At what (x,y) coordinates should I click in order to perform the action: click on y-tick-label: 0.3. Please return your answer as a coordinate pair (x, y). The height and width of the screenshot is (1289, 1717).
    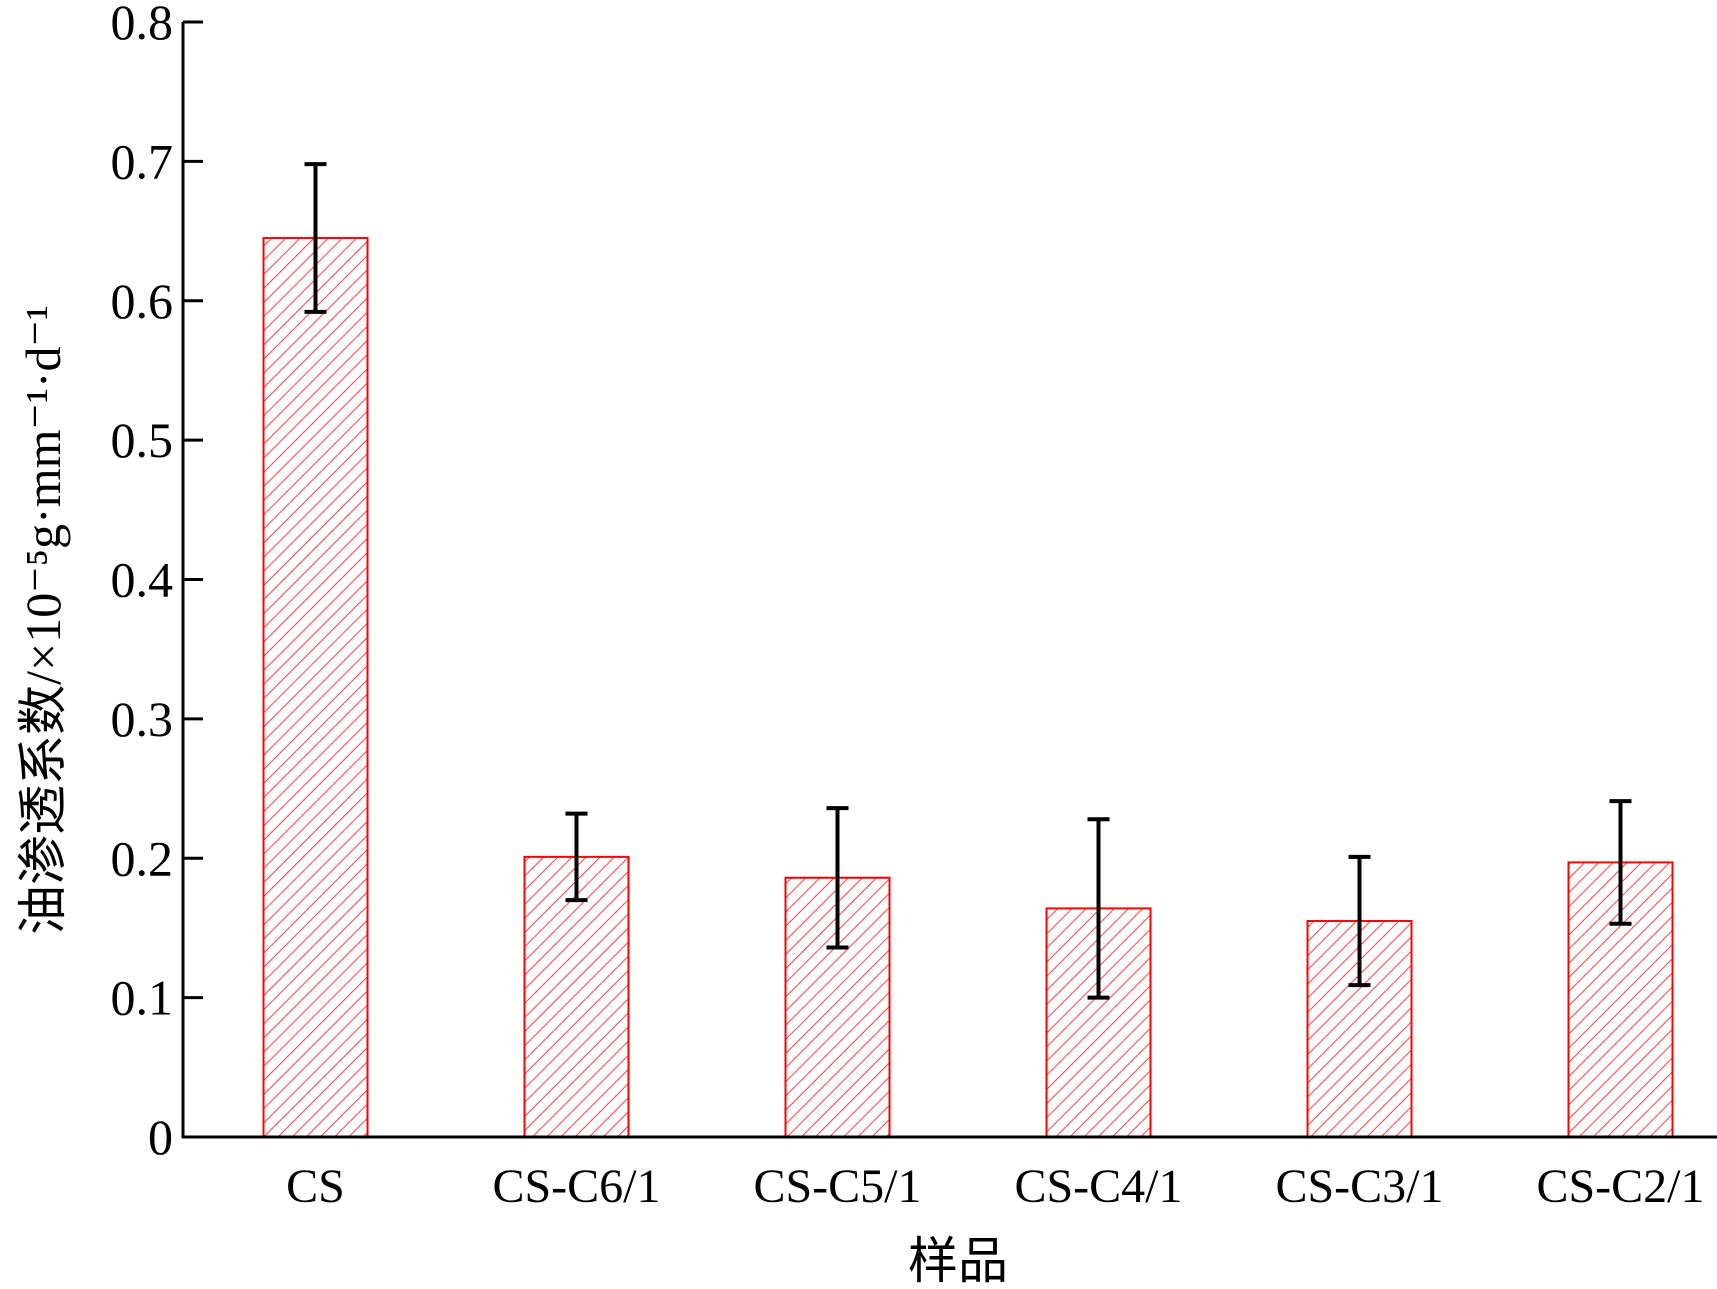
    Looking at the image, I should click on (142, 719).